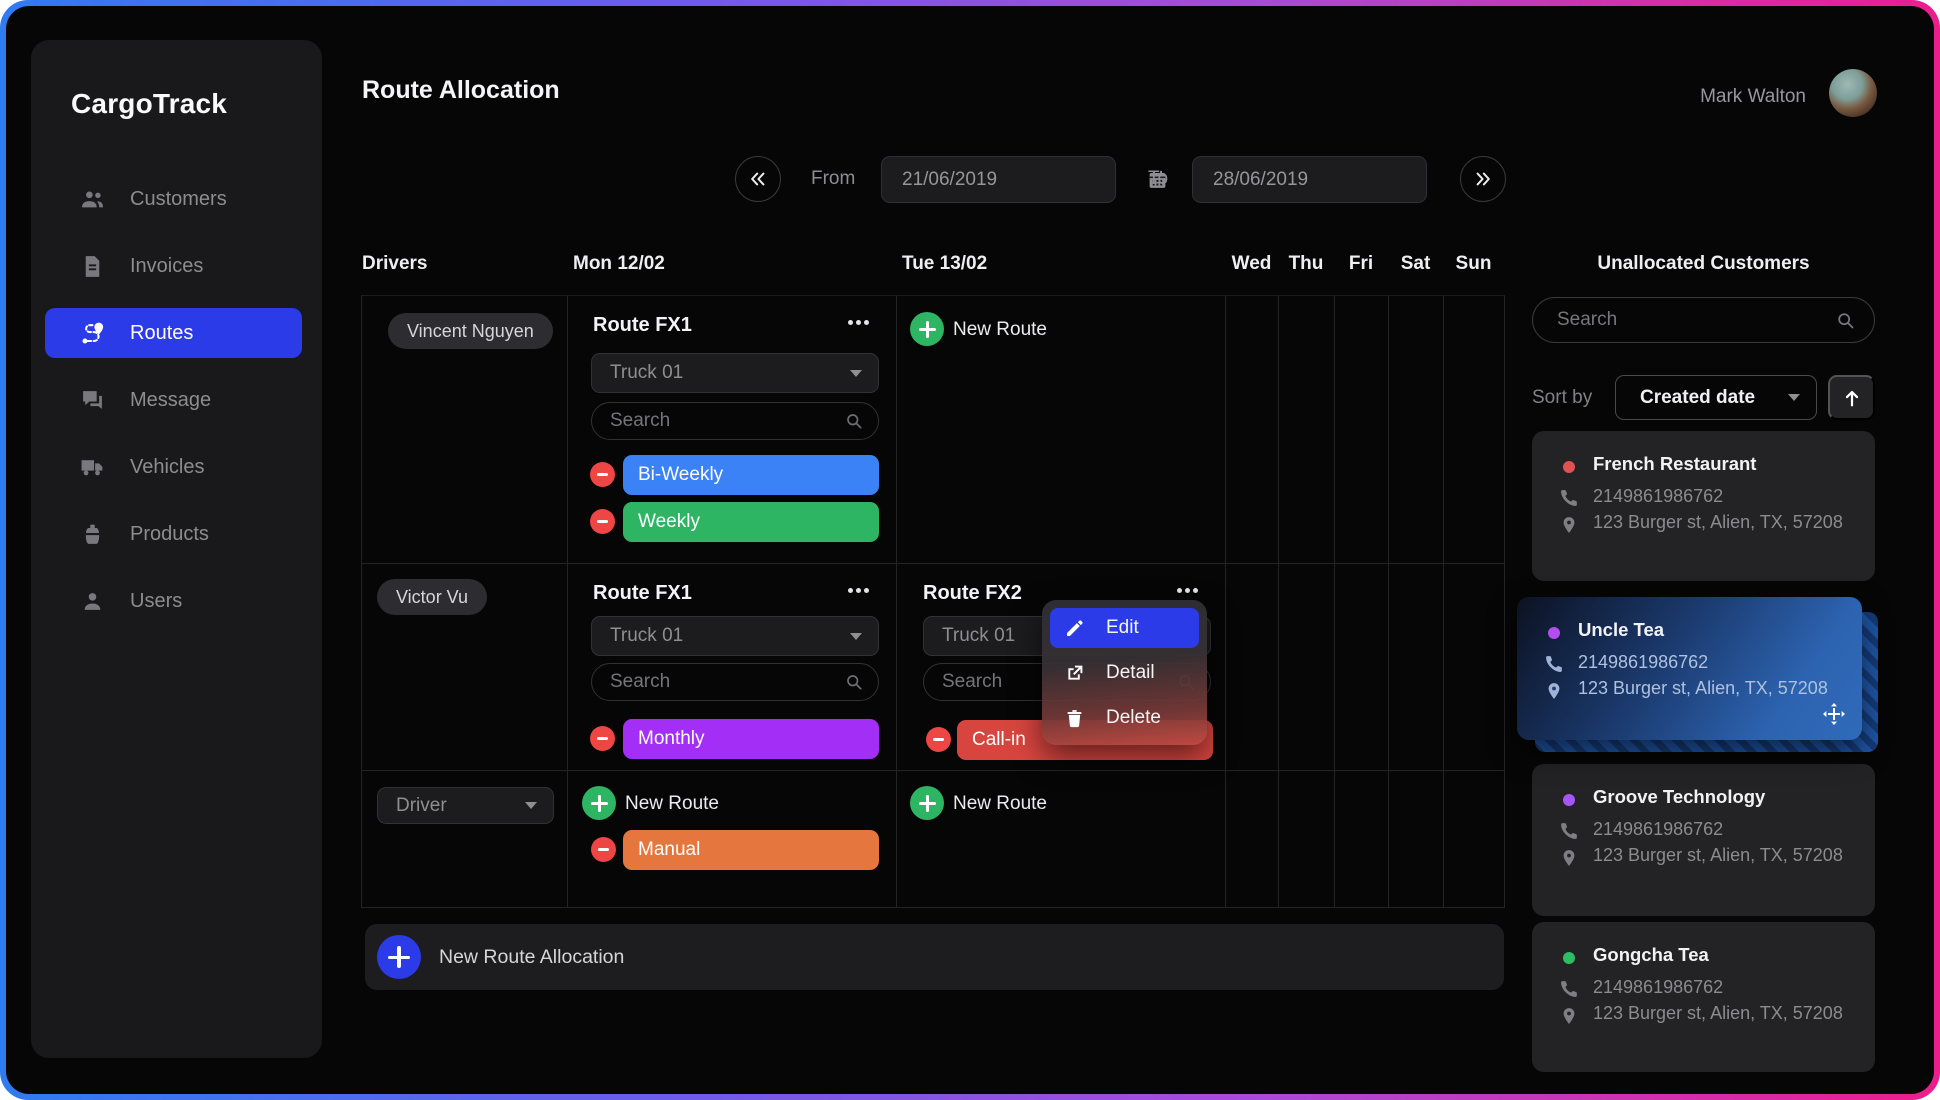 This screenshot has height=1100, width=1940. What do you see at coordinates (92, 467) in the screenshot?
I see `truck-icon` at bounding box center [92, 467].